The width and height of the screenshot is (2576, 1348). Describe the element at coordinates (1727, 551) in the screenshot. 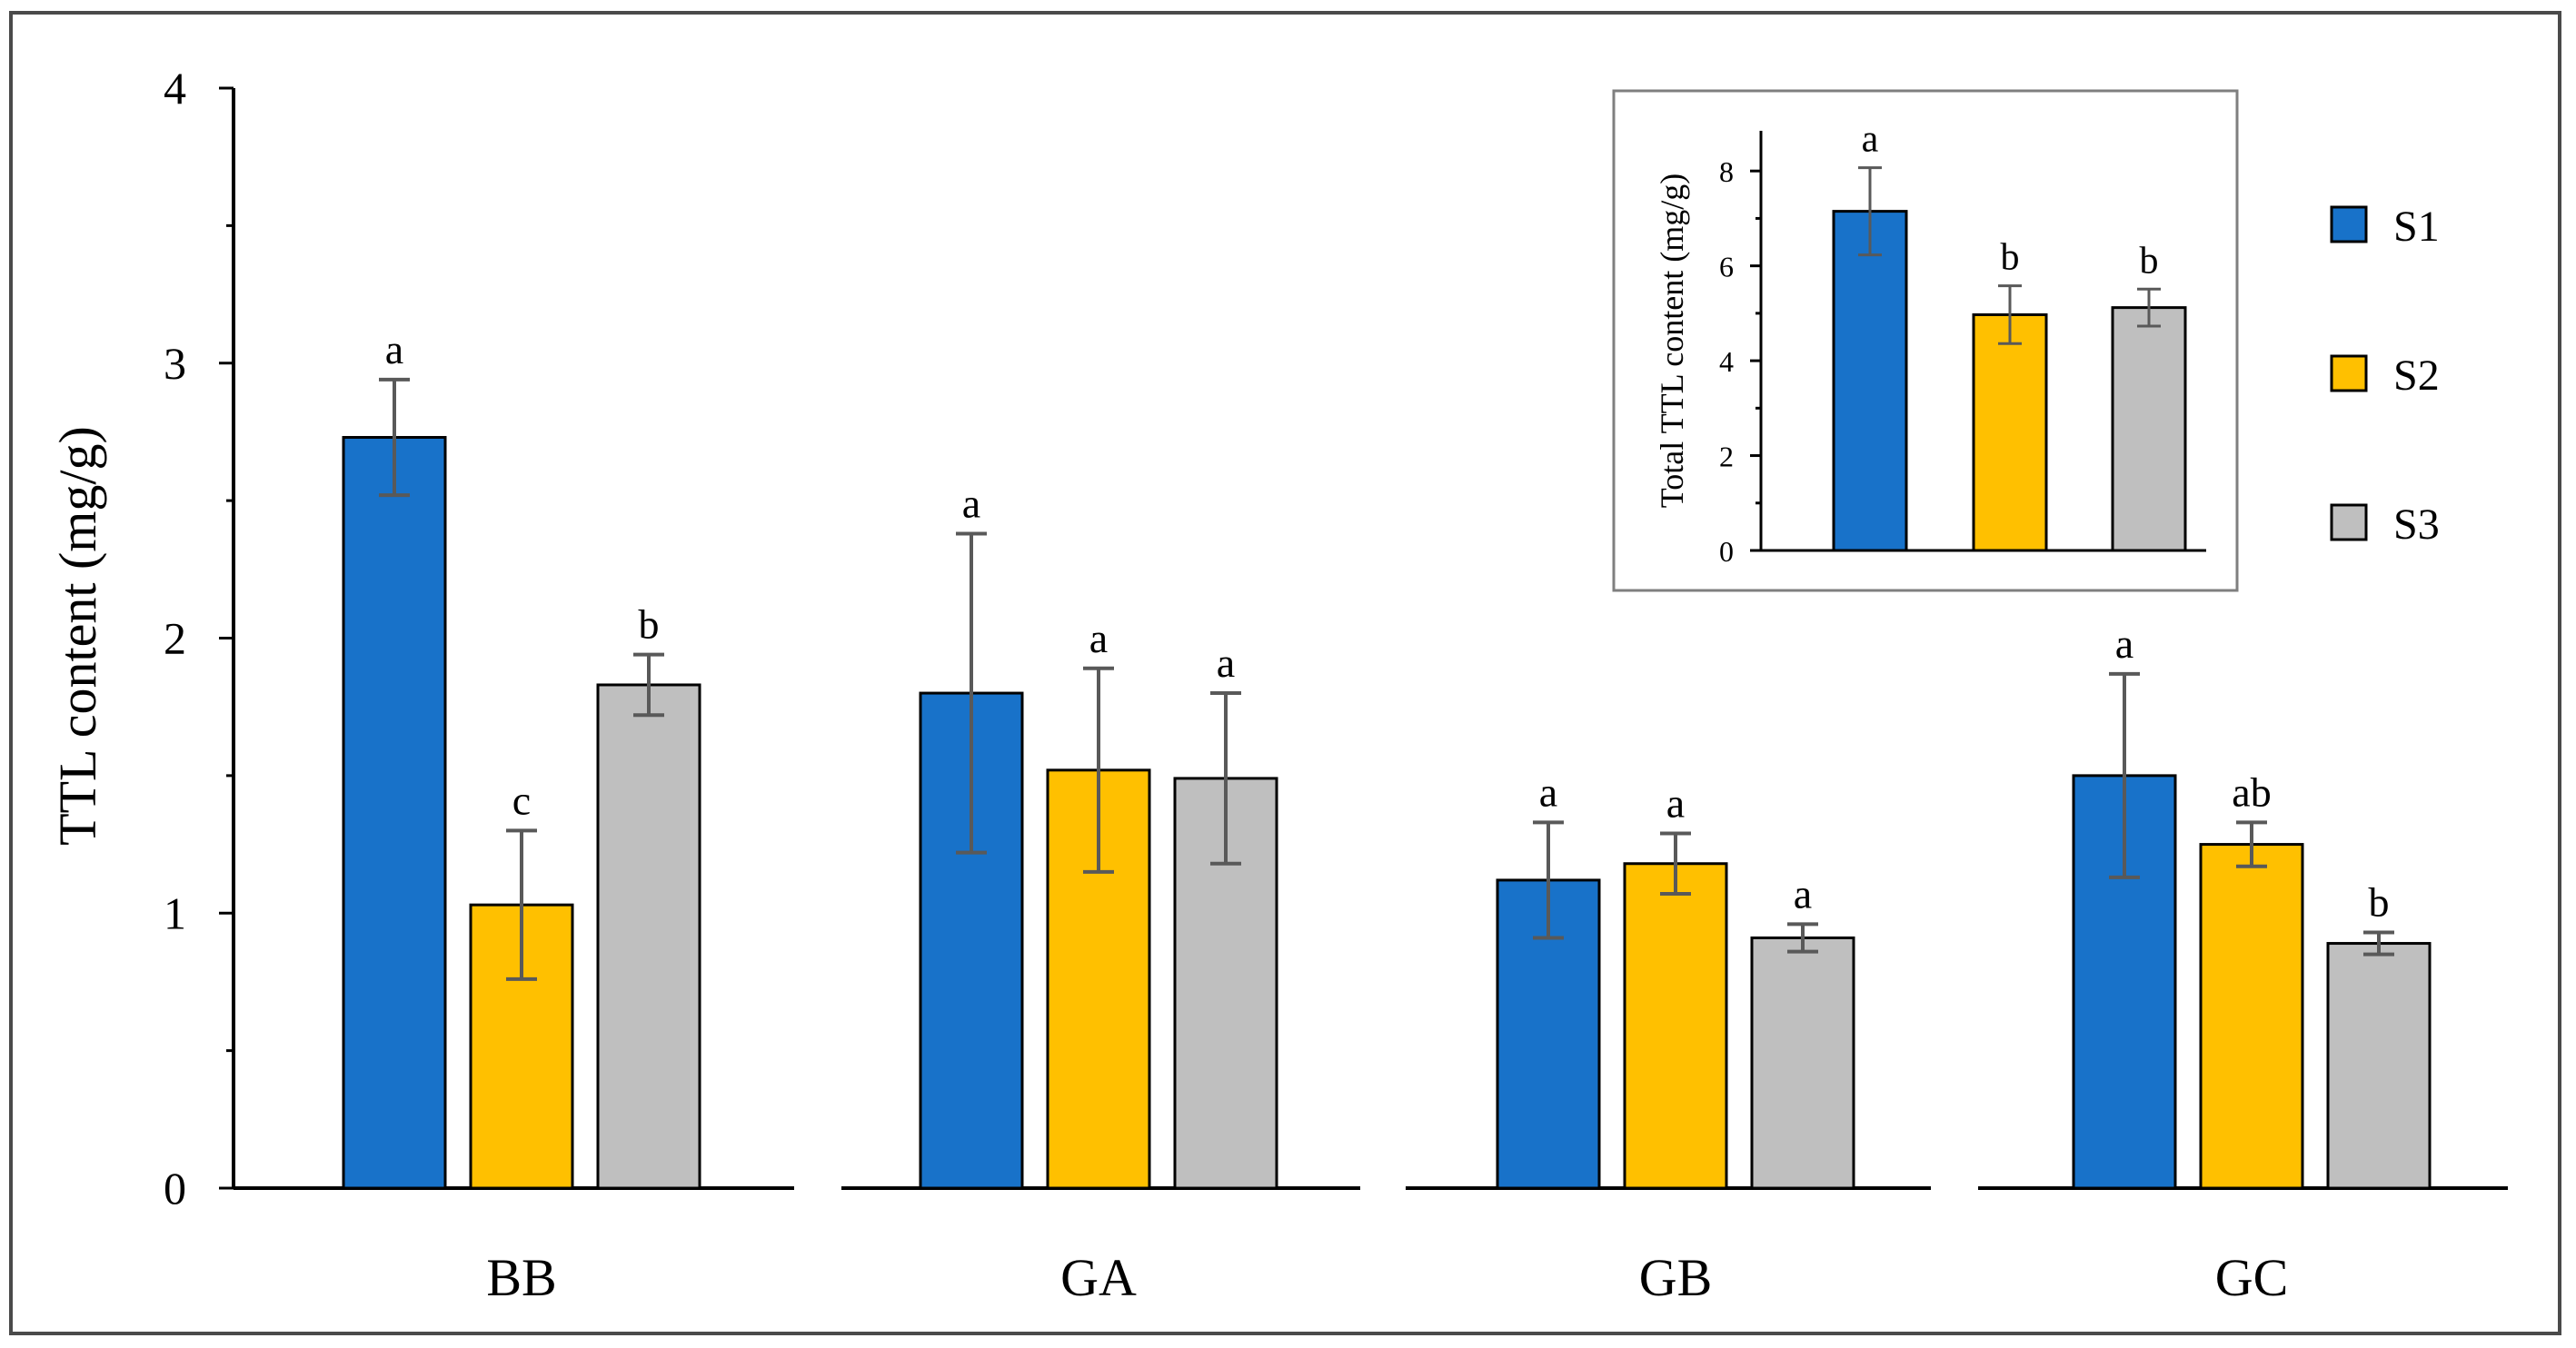

I see `inset-y-tick-label: 0` at that location.